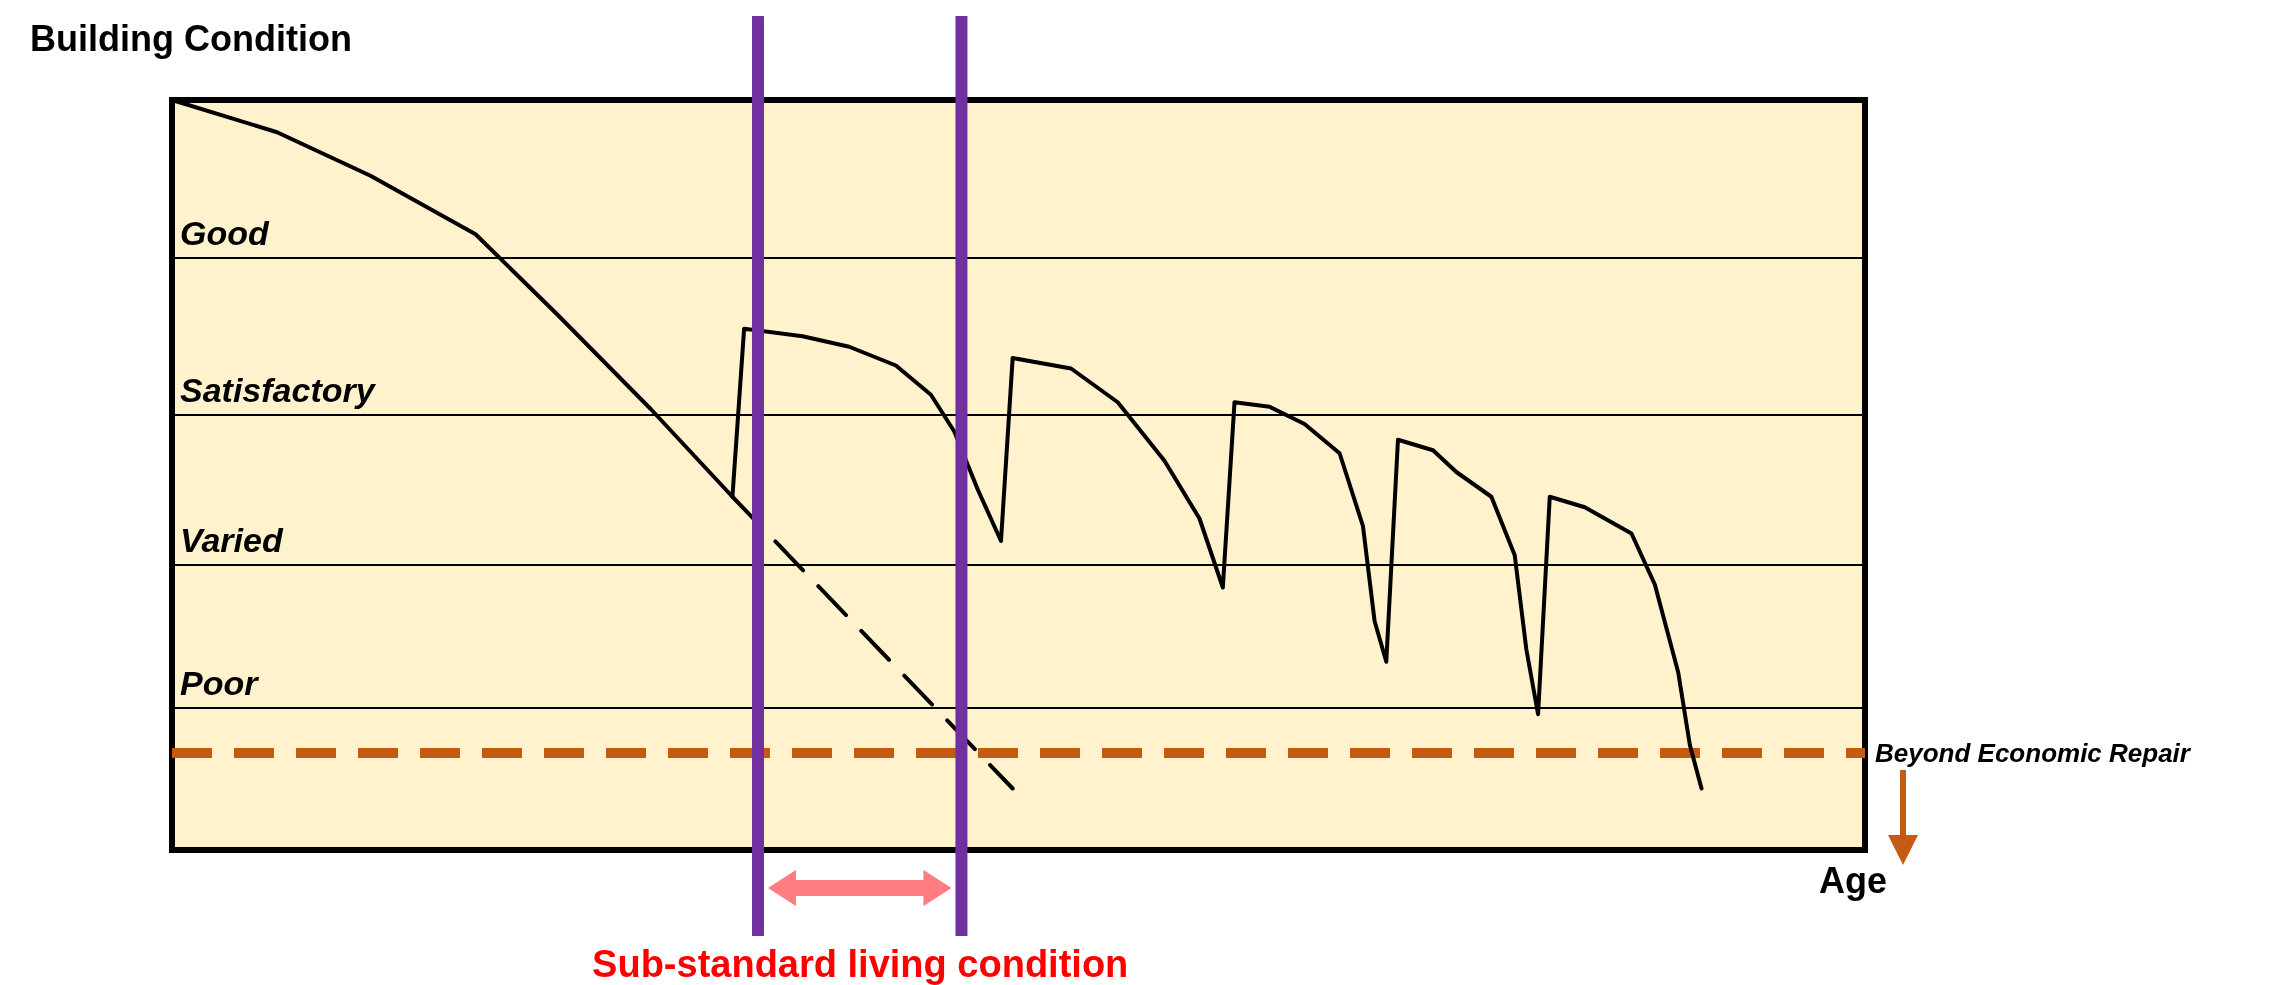  Describe the element at coordinates (225, 232) in the screenshot. I see `ref-line-label: Good` at that location.